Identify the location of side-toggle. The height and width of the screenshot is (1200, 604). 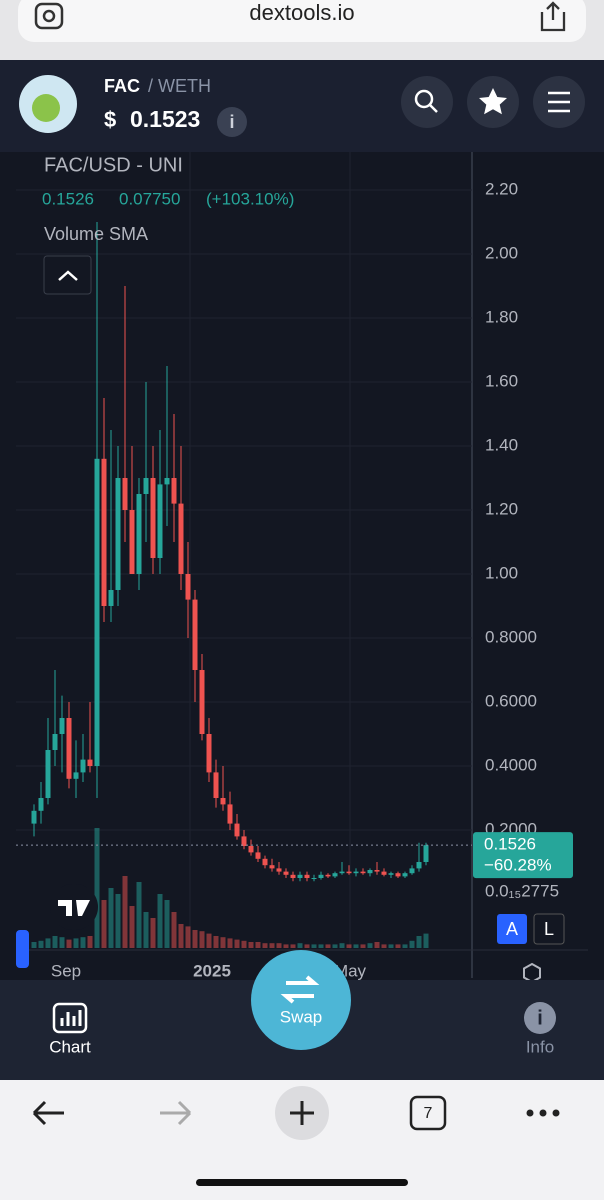
(22, 949).